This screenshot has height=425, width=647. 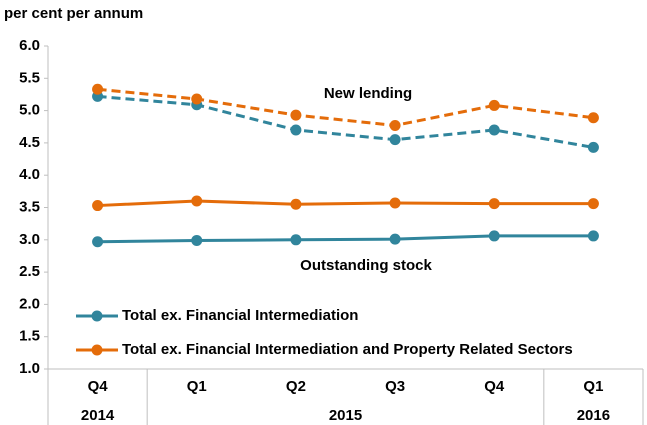 I want to click on y-tick-label: 1.0, so click(x=29, y=368).